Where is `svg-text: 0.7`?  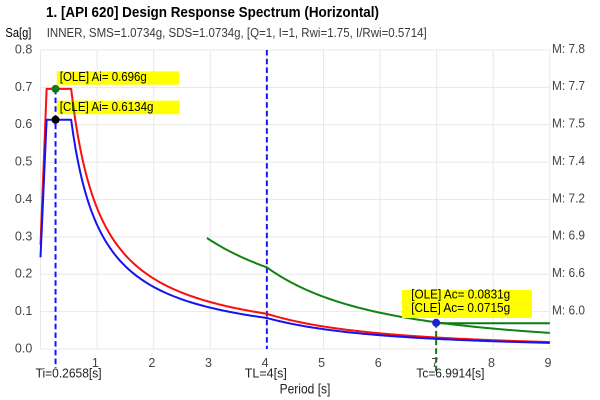
svg-text: 0.7 is located at coordinates (23, 87).